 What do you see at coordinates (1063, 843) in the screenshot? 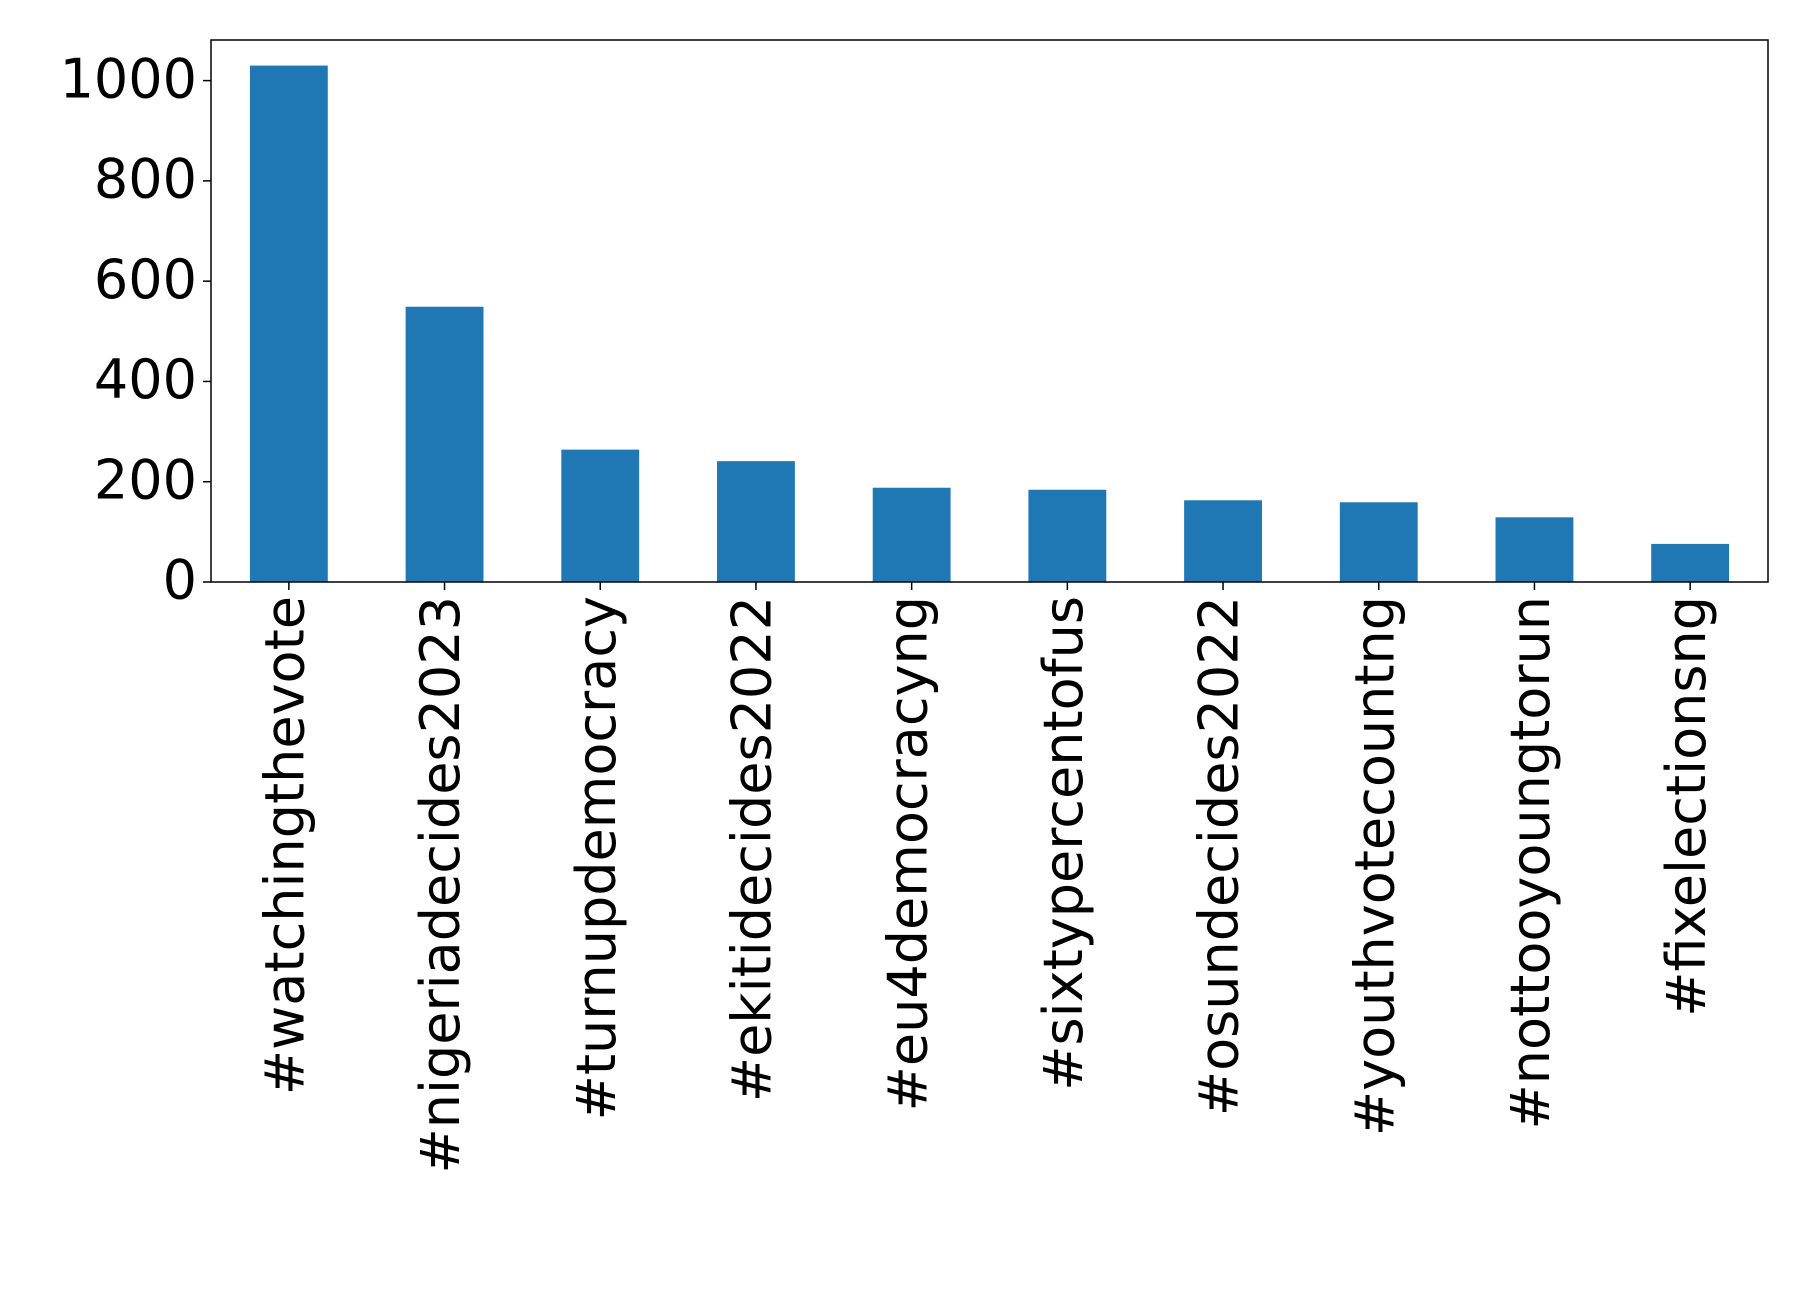
I see `x-tick-label: #sixtypercentofus` at bounding box center [1063, 843].